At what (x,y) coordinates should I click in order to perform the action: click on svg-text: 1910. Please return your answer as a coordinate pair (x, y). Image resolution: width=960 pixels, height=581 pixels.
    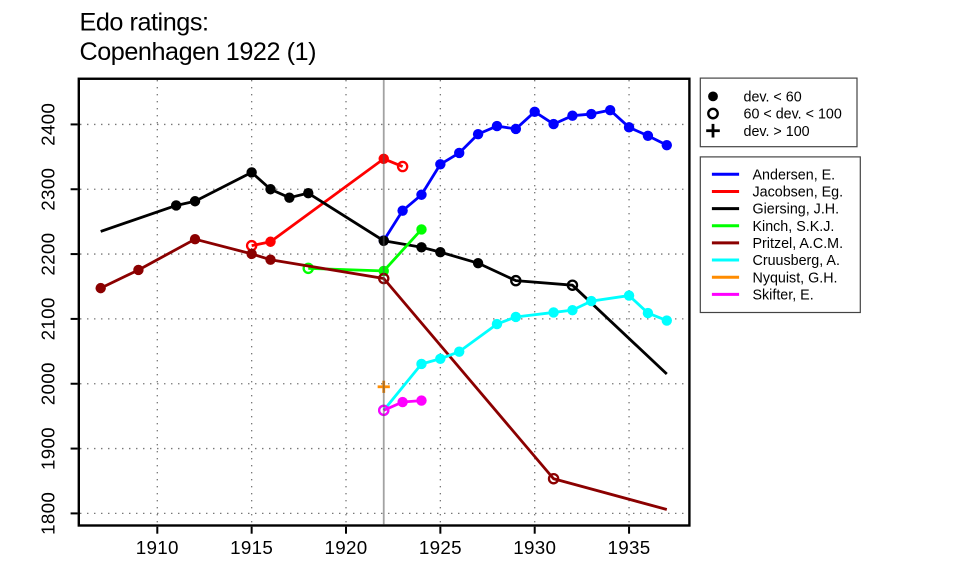
    Looking at the image, I should click on (157, 547).